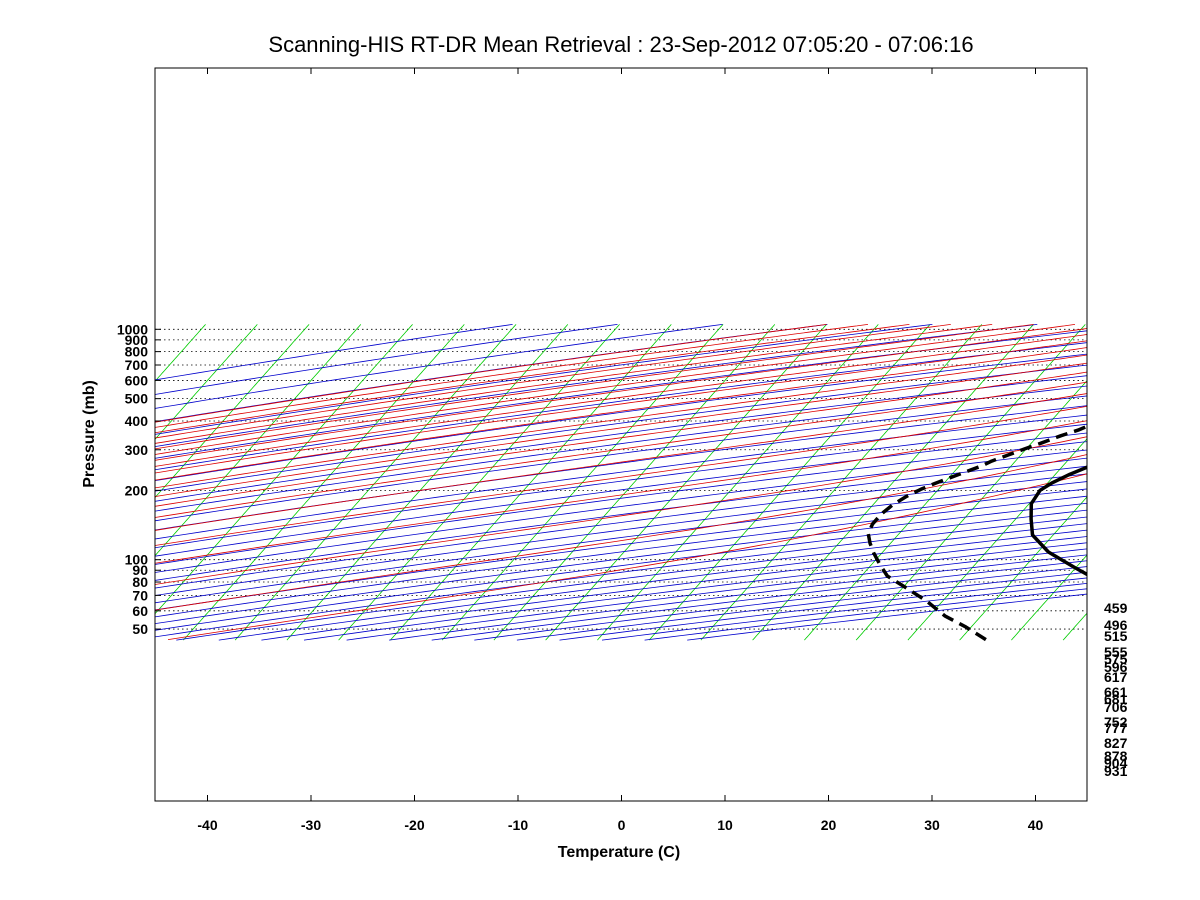 Image resolution: width=1200 pixels, height=900 pixels. I want to click on y-tick-label: 1000, so click(132, 329).